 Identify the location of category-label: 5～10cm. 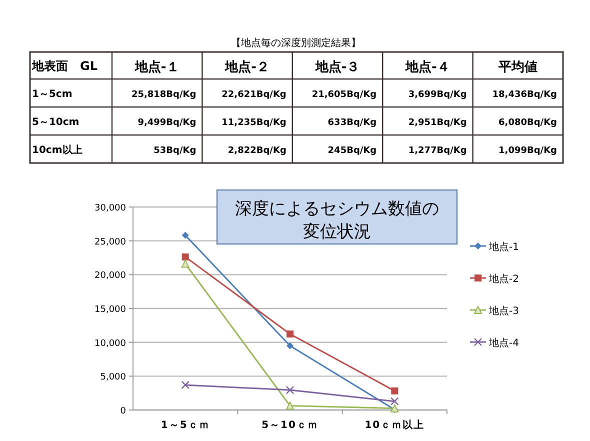
(56, 122).